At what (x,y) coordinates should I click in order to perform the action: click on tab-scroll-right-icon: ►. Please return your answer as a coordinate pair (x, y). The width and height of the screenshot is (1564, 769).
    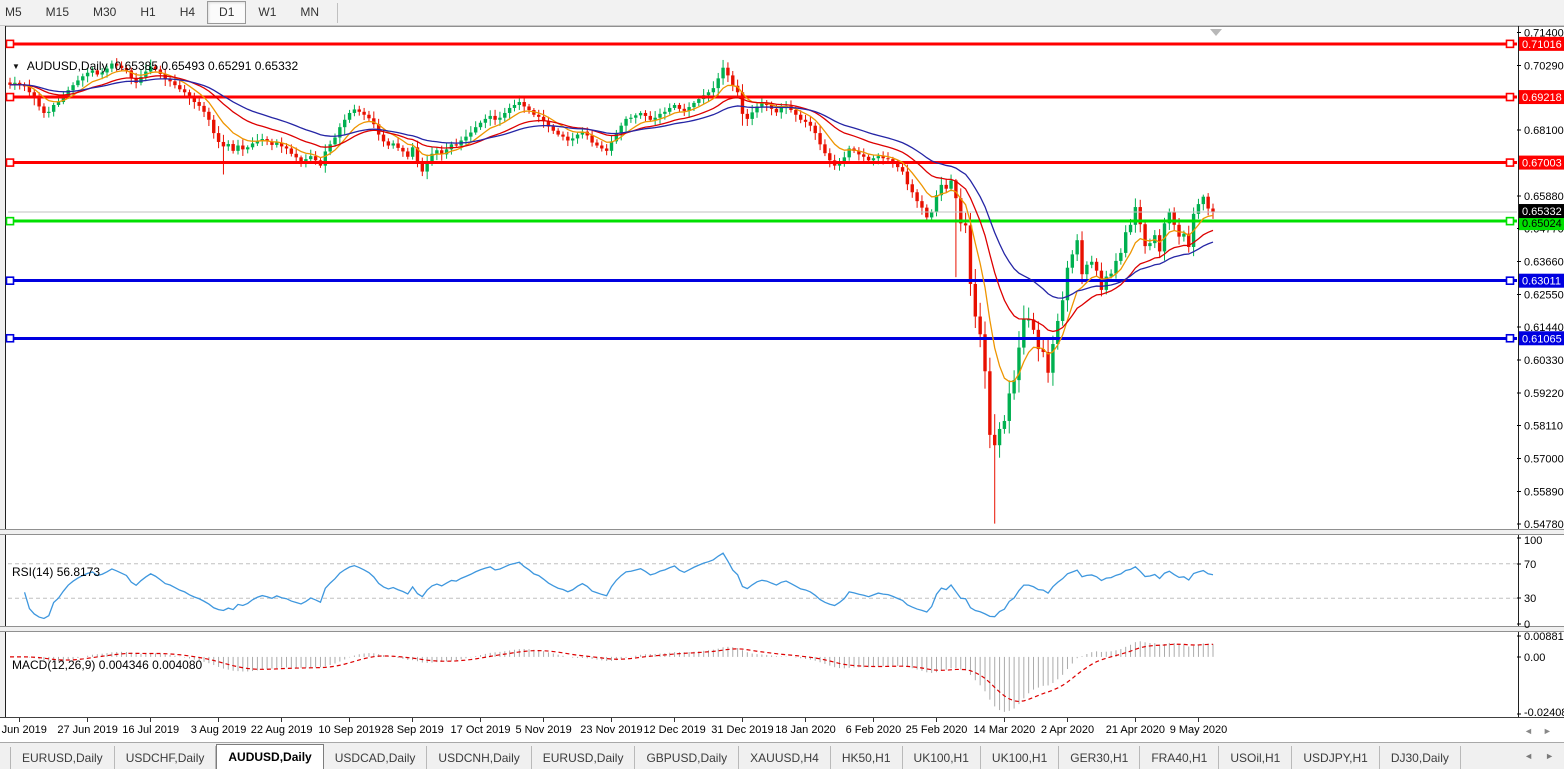
    Looking at the image, I should click on (1549, 756).